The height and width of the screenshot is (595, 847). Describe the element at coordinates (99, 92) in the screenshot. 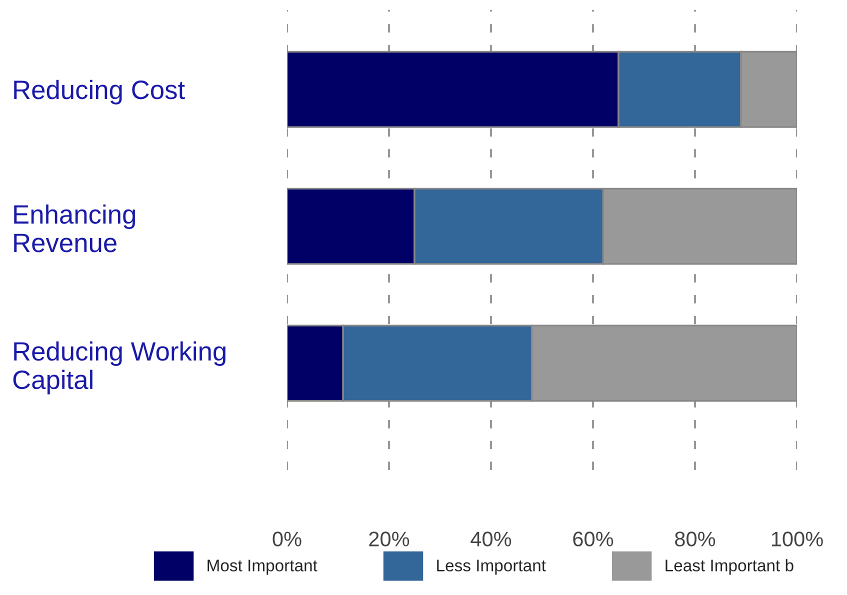

I see `y-tick-label: Reducing Cost` at that location.